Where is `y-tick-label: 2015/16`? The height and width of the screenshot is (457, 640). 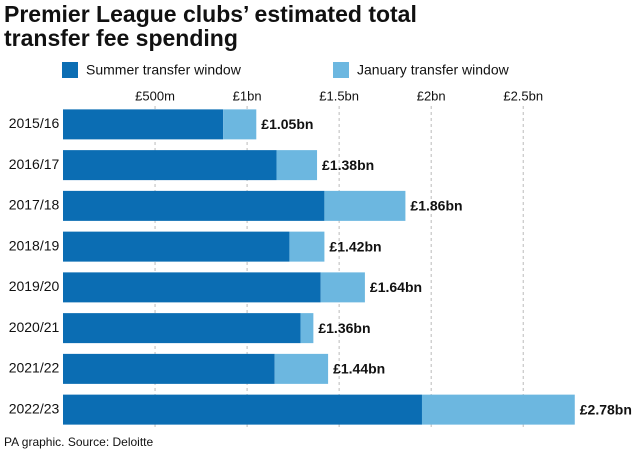 y-tick-label: 2015/16 is located at coordinates (34, 123).